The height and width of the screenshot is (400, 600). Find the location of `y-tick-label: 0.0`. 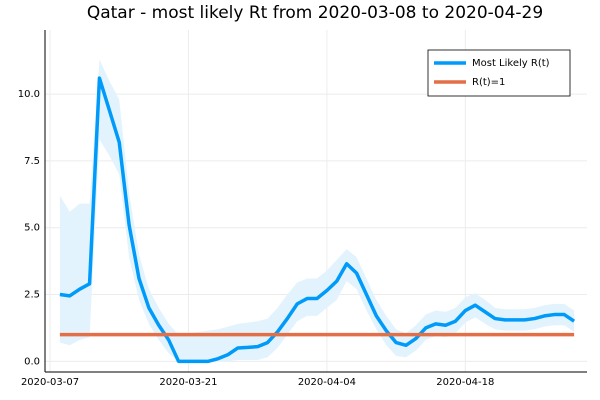

y-tick-label: 0.0 is located at coordinates (32, 361).